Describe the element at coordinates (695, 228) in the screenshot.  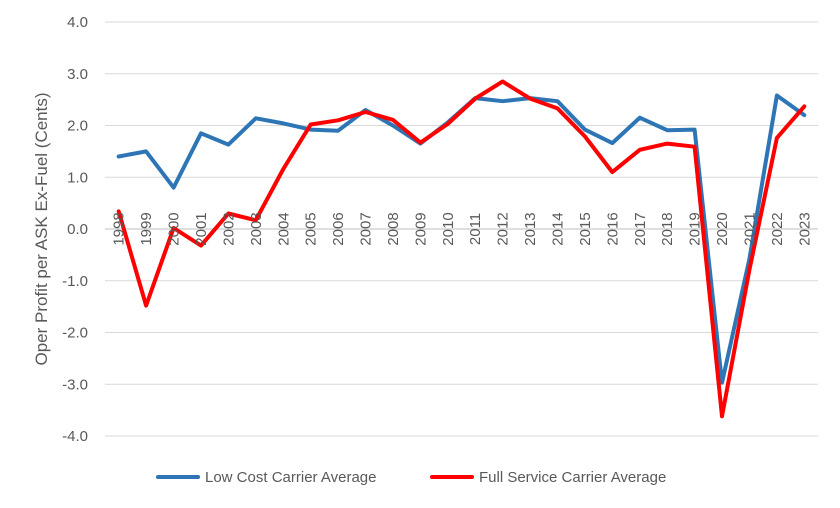
I see `x-tick-label: 2019` at that location.